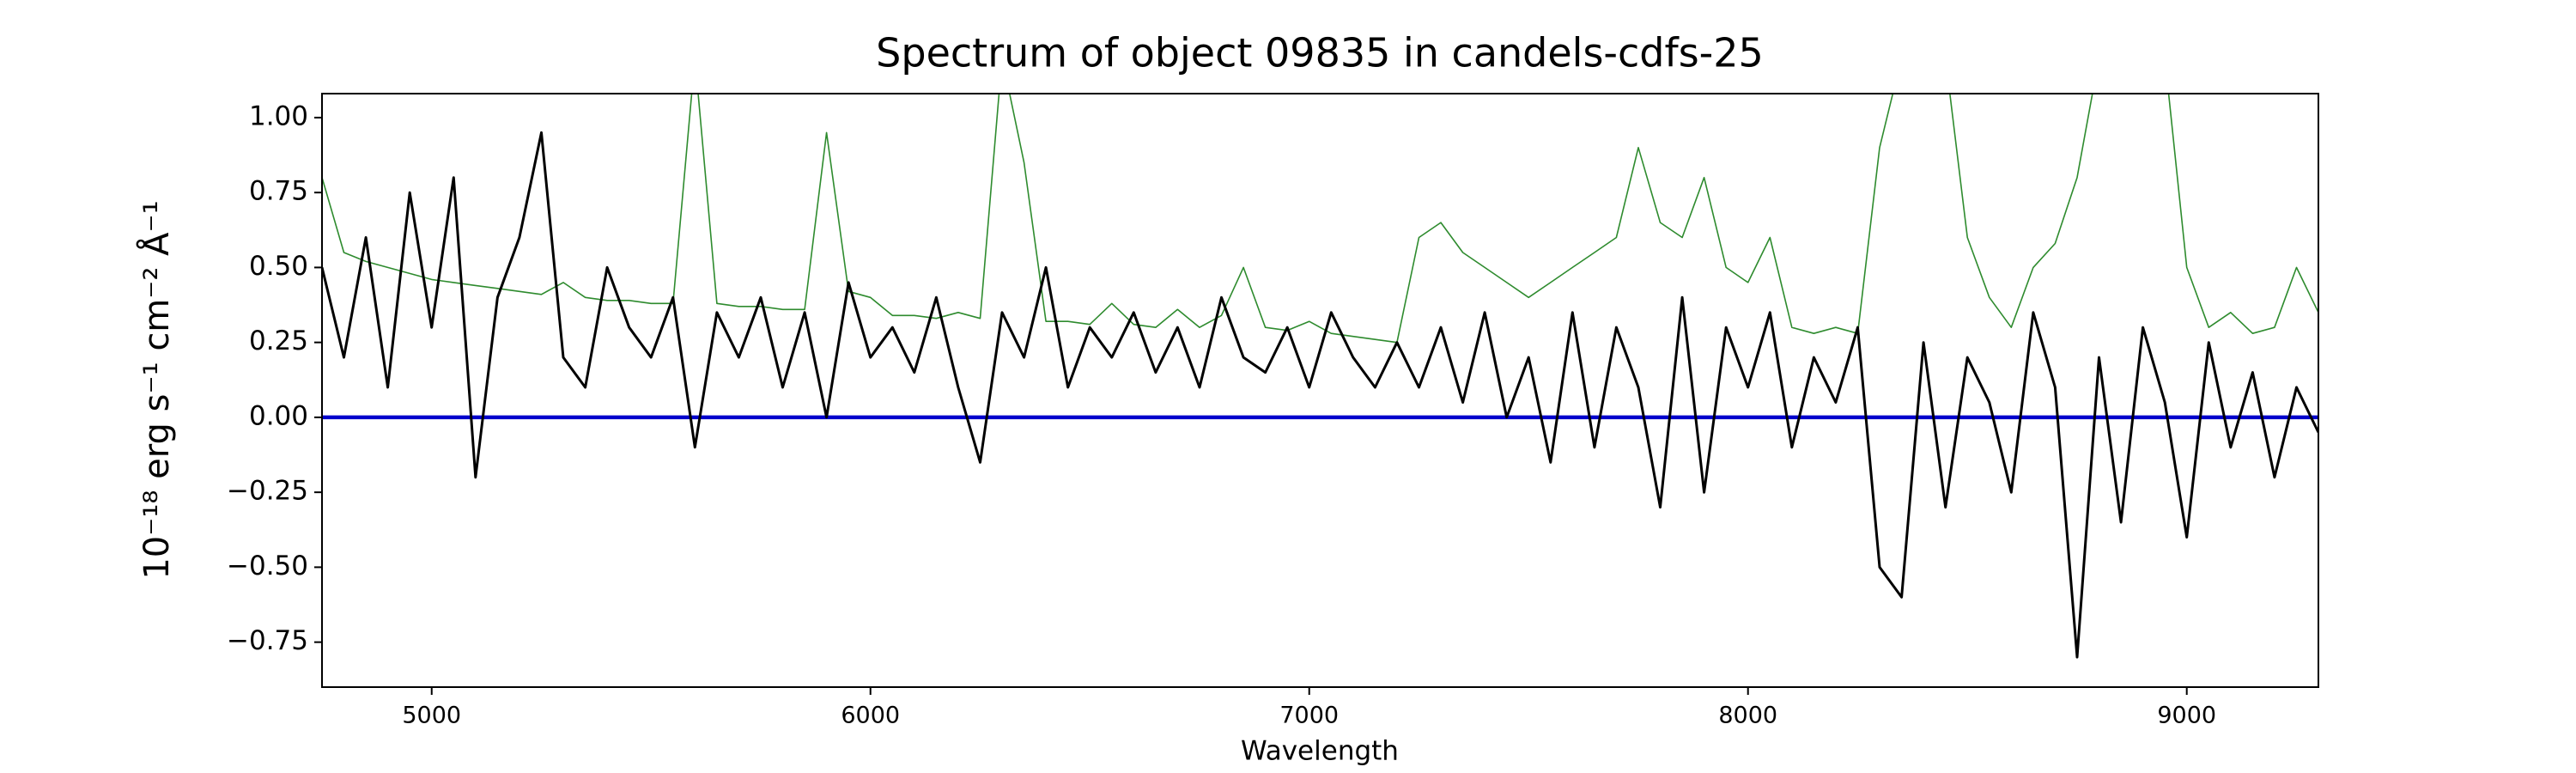 The height and width of the screenshot is (773, 2576). I want to click on y-tick-label: 0.50, so click(279, 266).